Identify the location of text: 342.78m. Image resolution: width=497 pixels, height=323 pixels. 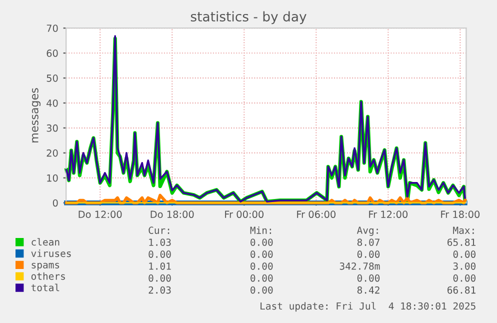
(360, 266).